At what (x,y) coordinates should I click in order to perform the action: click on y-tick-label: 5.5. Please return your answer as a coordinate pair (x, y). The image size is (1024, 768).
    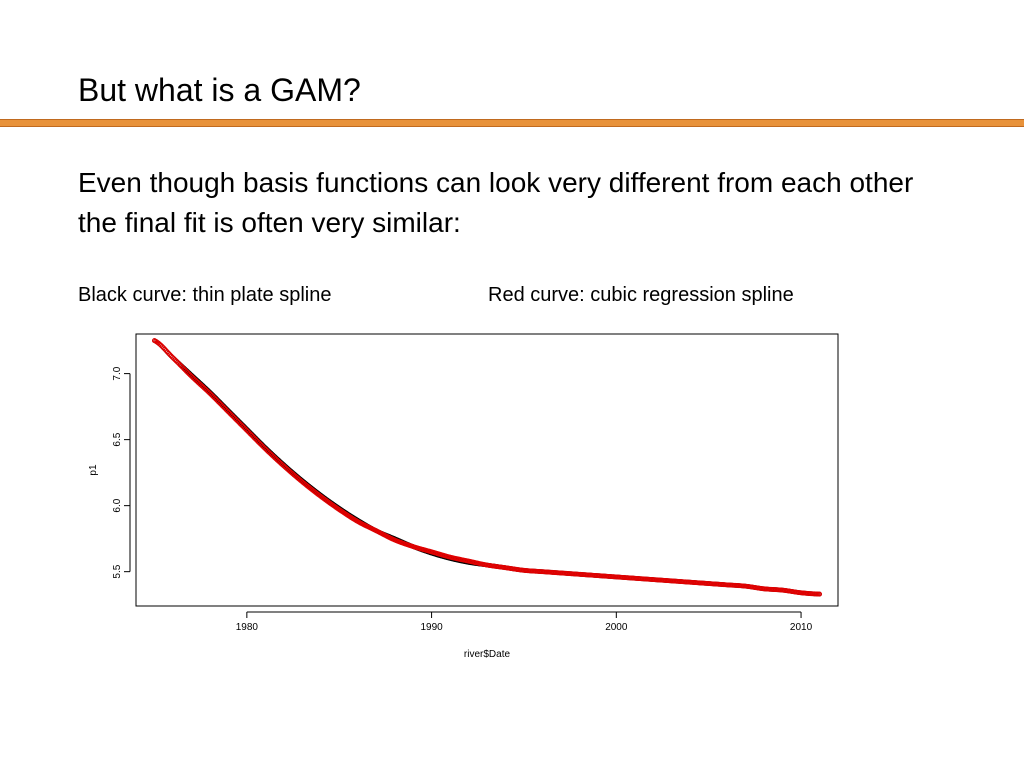
    Looking at the image, I should click on (117, 571).